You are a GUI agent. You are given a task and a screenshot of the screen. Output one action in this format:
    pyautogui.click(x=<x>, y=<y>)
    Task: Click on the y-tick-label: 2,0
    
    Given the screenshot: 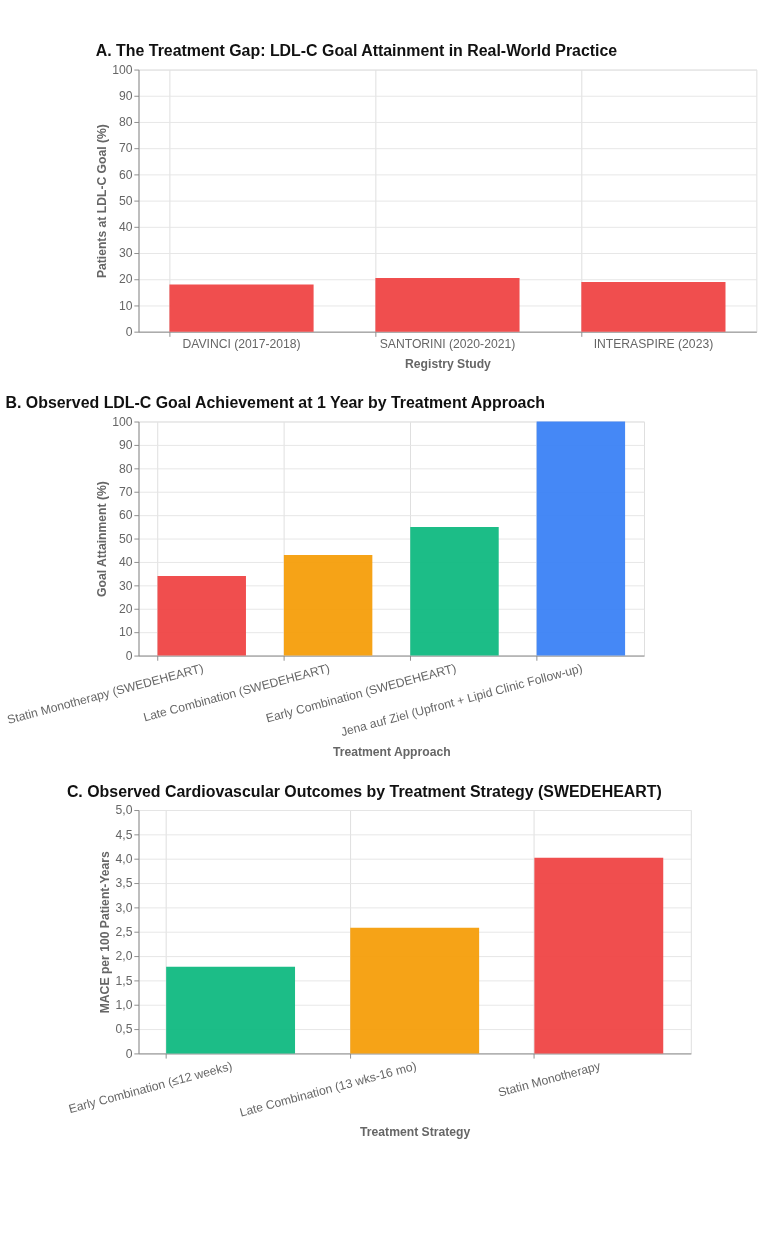 What is the action you would take?
    pyautogui.click(x=124, y=956)
    